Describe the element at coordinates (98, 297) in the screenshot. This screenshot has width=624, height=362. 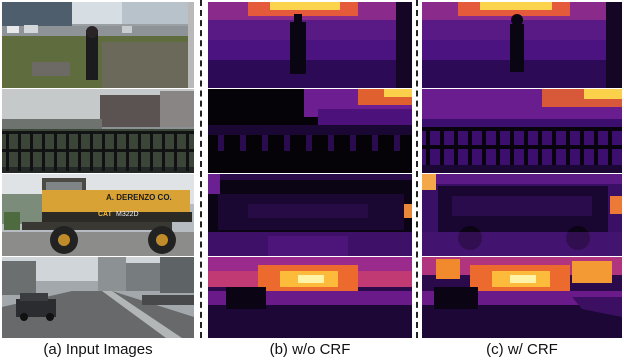
I see `input-image-highway-car` at that location.